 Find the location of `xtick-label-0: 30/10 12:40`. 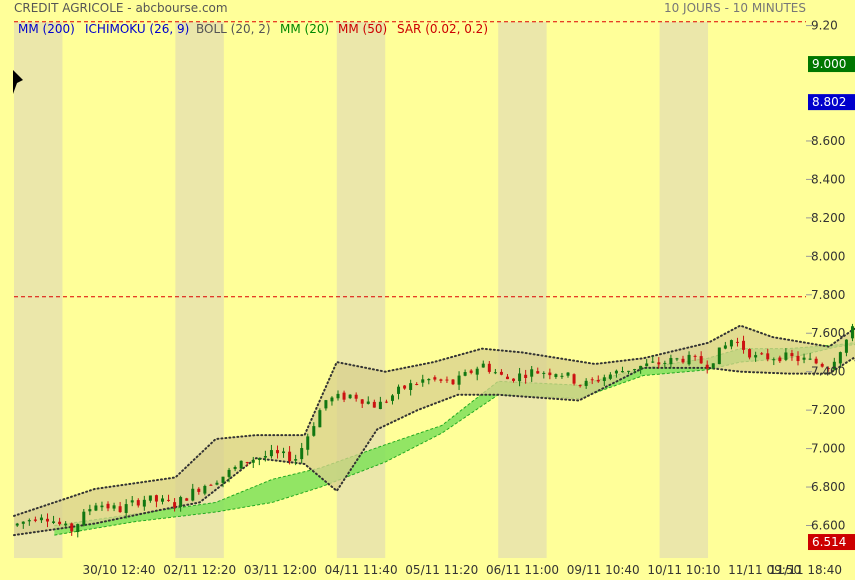

xtick-label-0: 30/10 12:40 is located at coordinates (119, 570).